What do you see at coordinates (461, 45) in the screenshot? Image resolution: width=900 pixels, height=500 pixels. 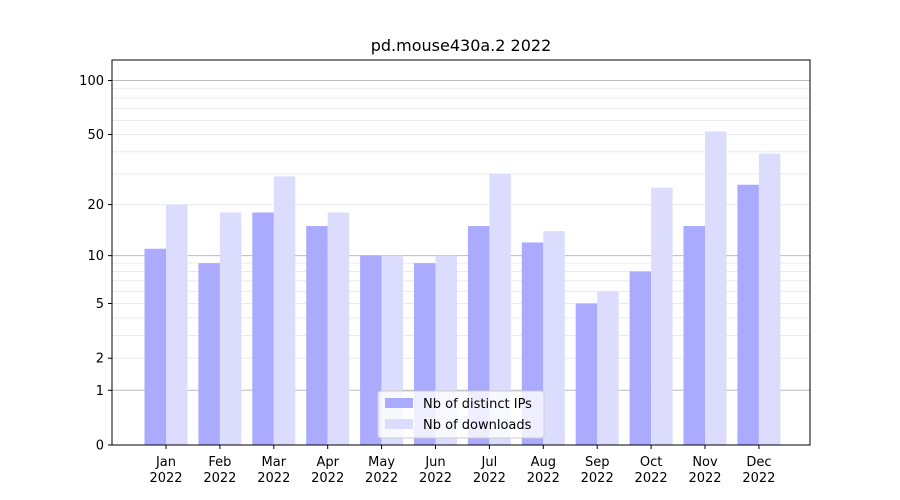 I see `chart-title: pd.mouse430a.2 2022` at bounding box center [461, 45].